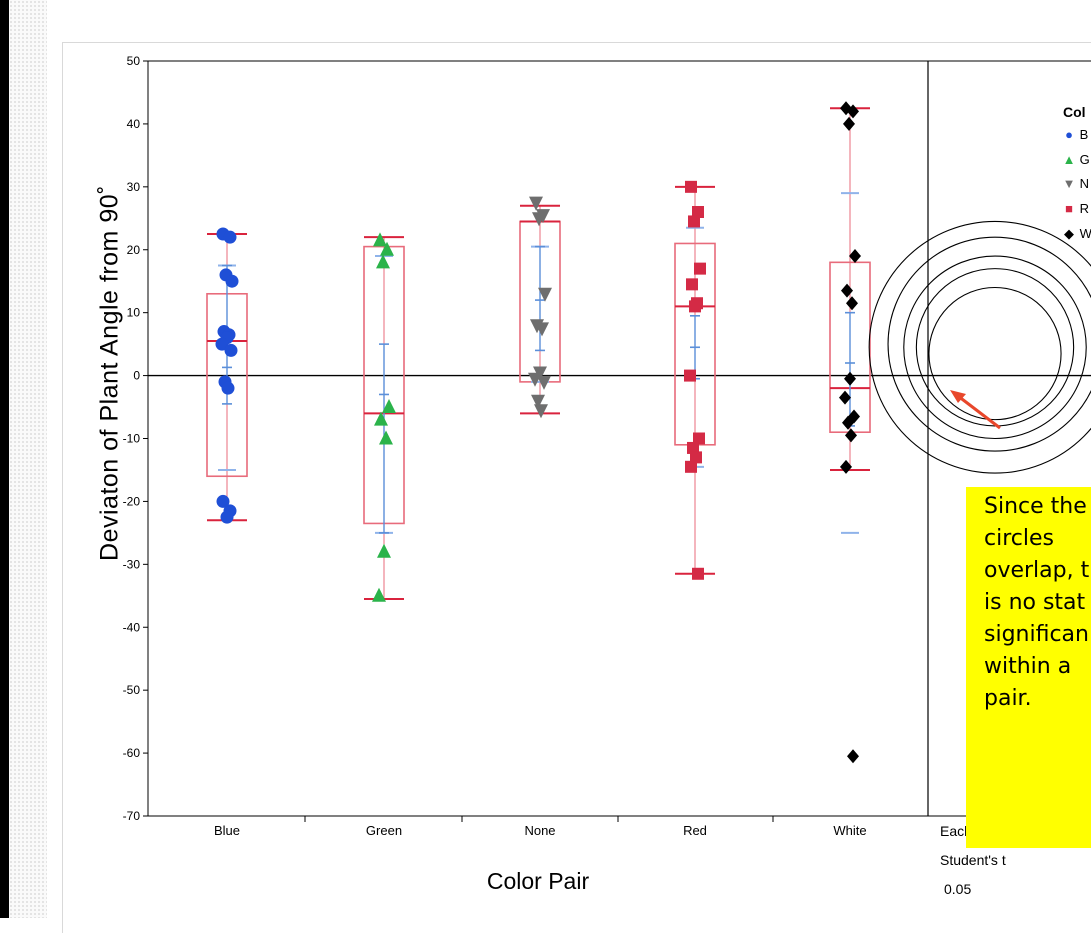 The height and width of the screenshot is (933, 1091). I want to click on legend-item-none: ▼ N, so click(1076, 183).